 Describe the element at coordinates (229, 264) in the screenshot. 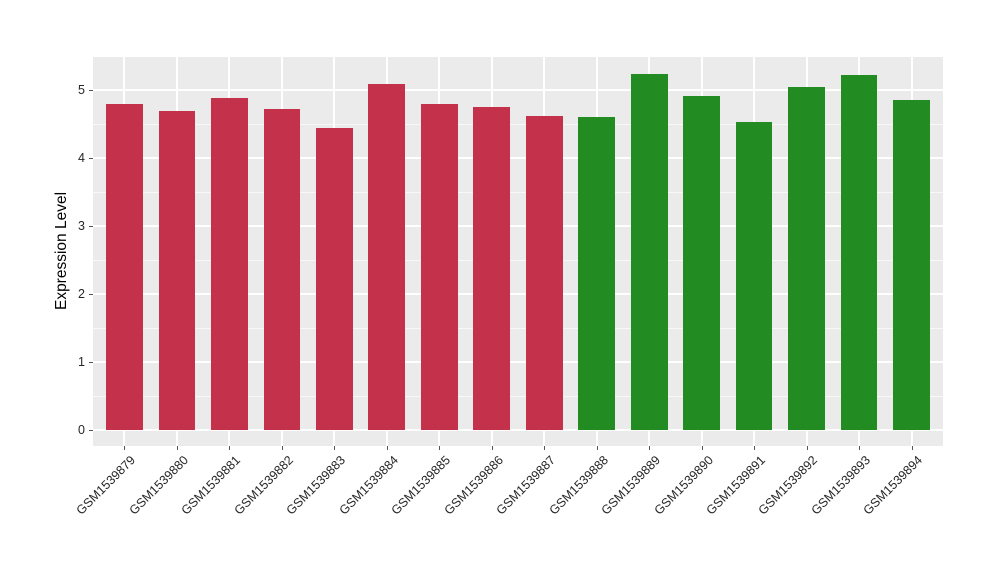

I see `bar-GSM1539881` at that location.